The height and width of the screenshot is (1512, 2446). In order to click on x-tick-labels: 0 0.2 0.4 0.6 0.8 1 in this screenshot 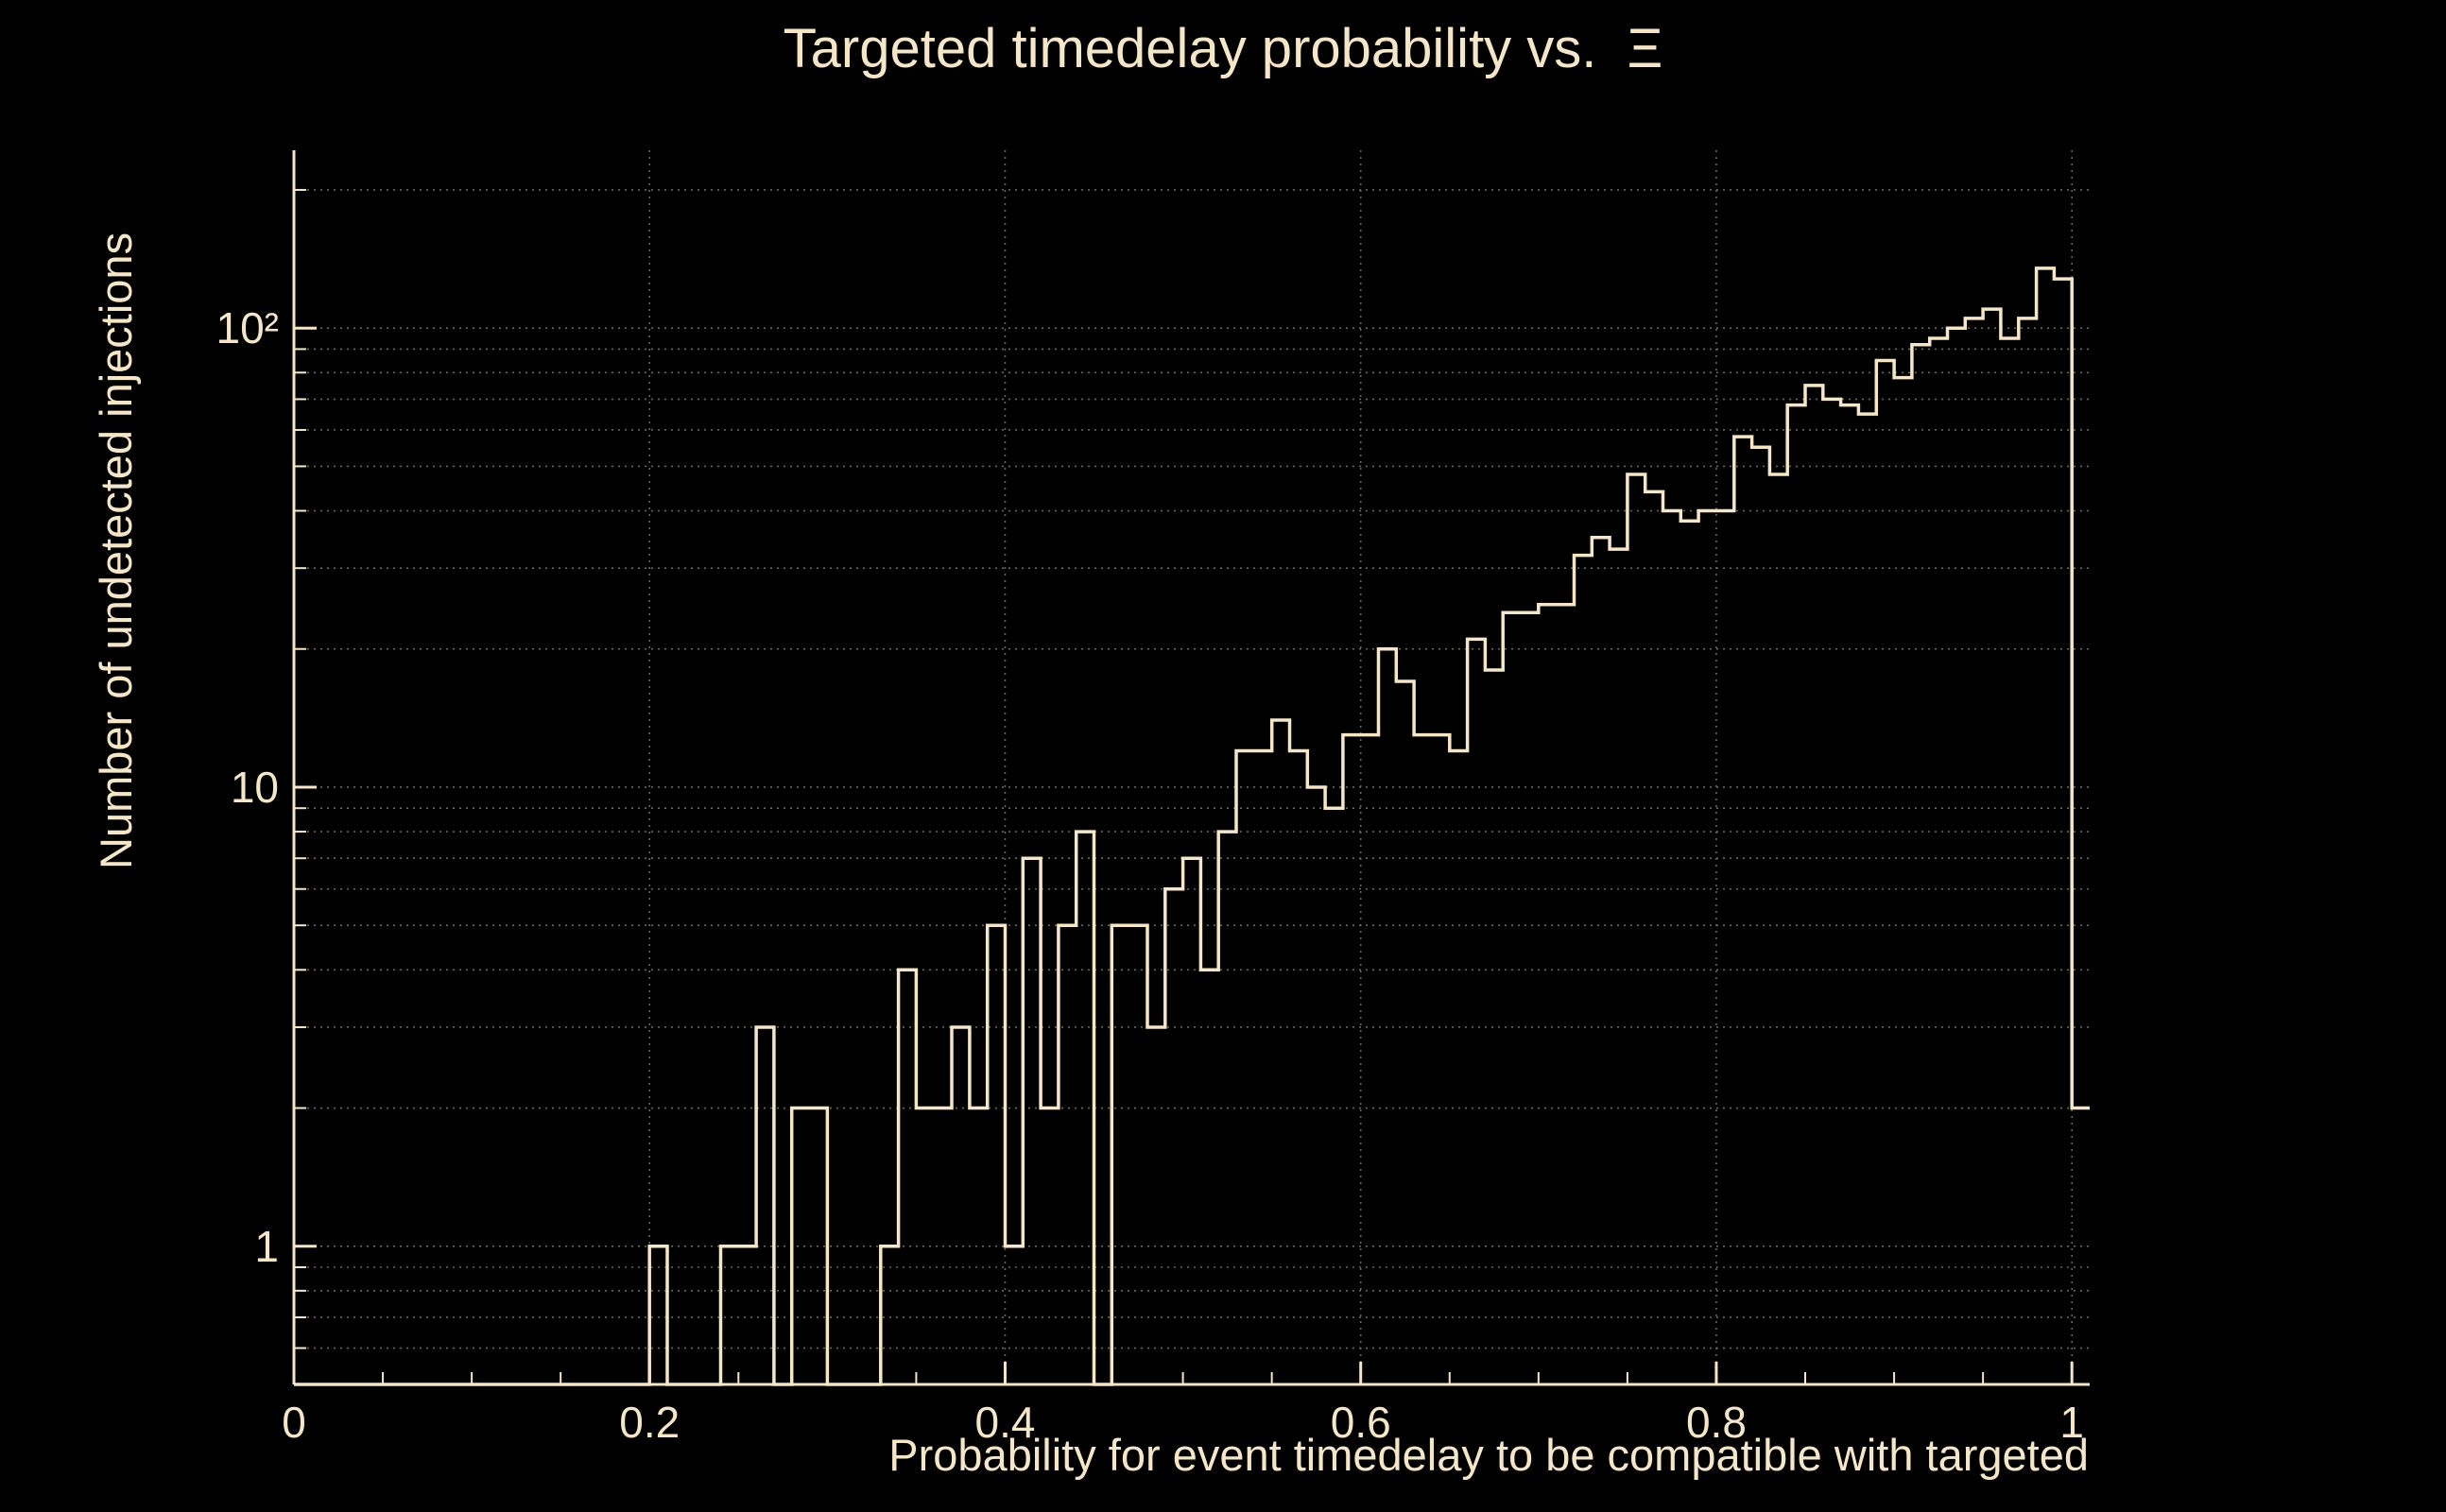, I will do `click(1183, 1422)`.